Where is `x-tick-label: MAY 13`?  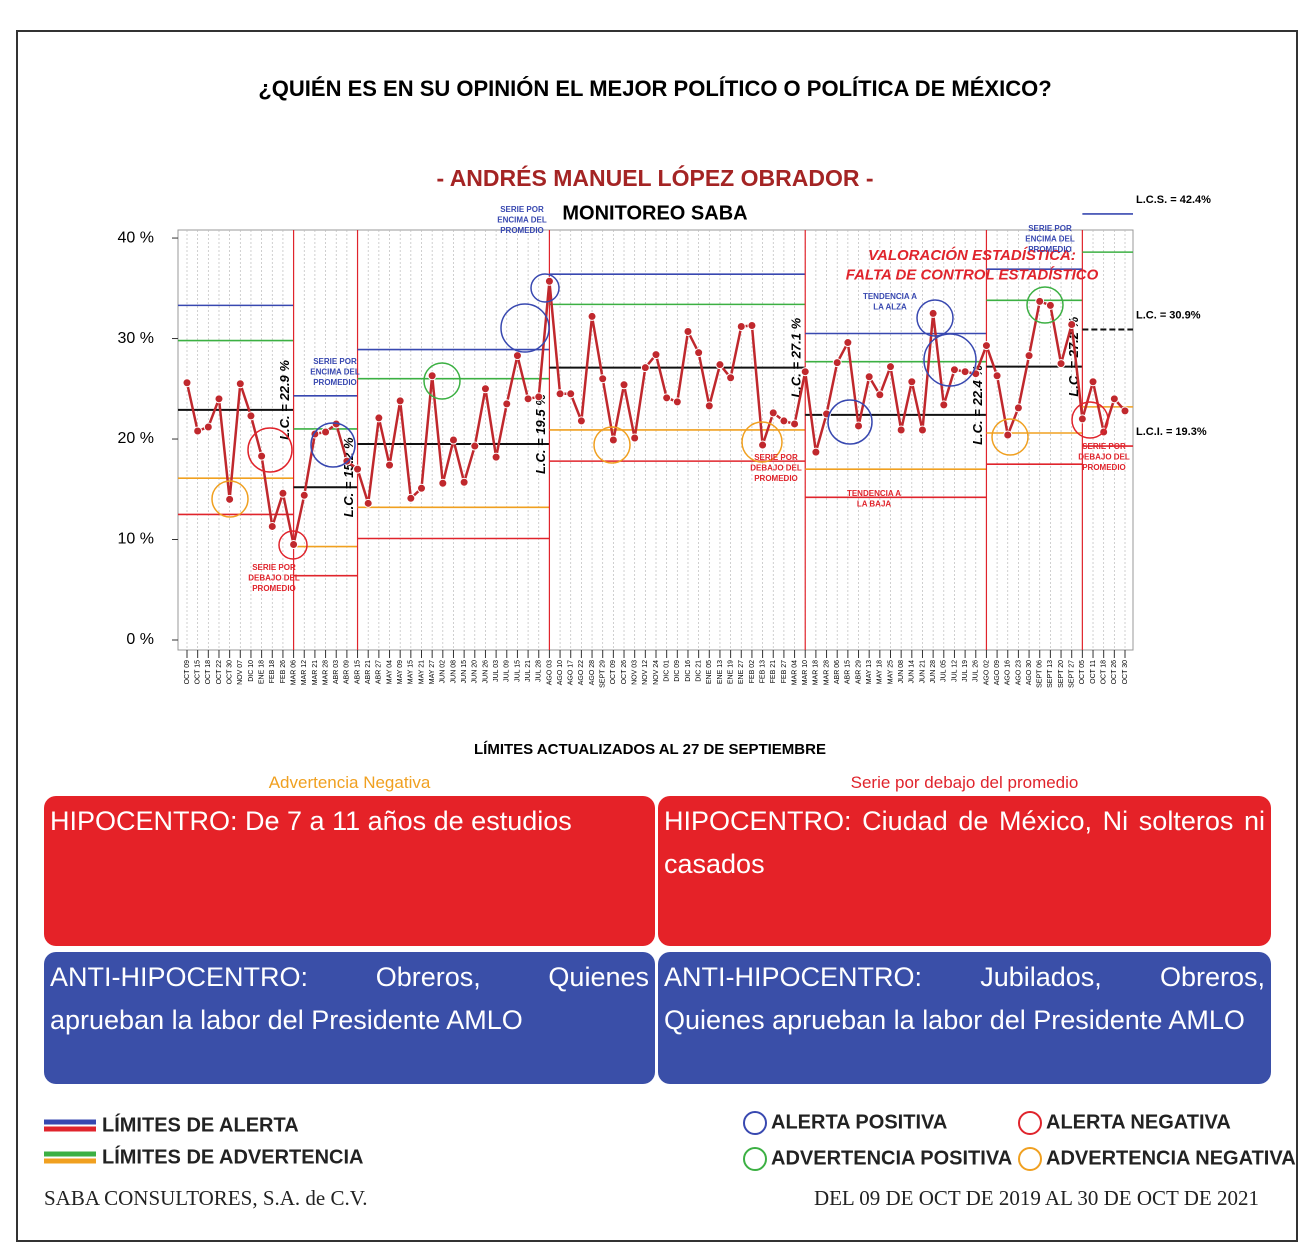
x-tick-label: MAY 13 is located at coordinates (869, 672).